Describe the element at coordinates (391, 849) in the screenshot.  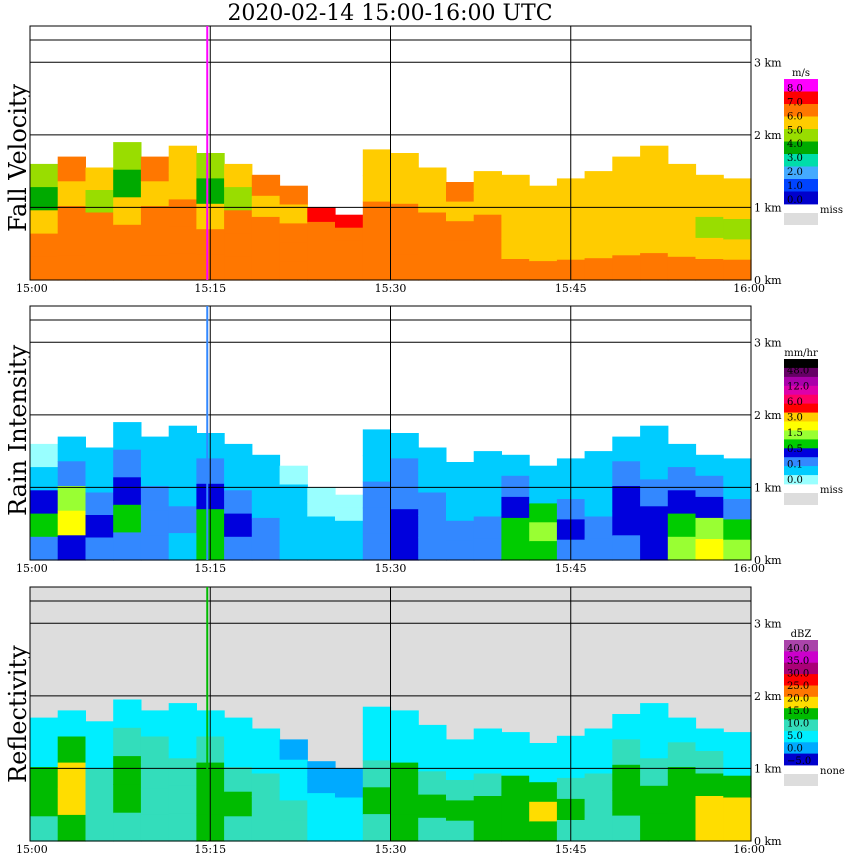
I see `x-tick-label: 15:30` at that location.